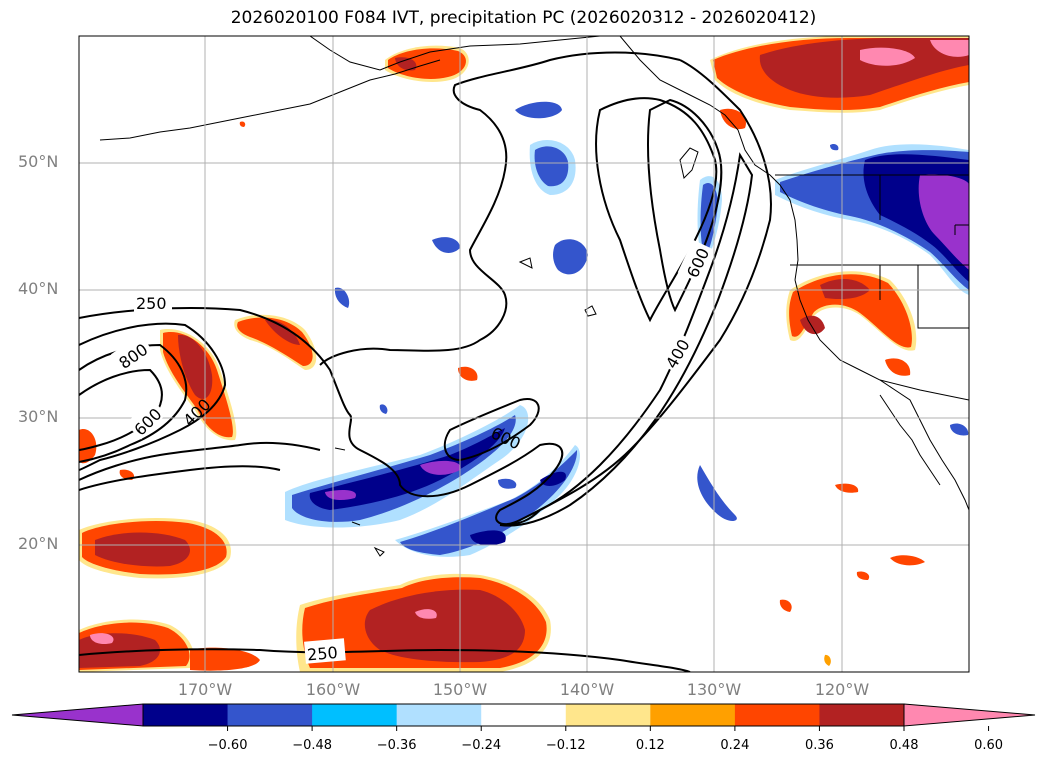  What do you see at coordinates (38, 161) in the screenshot?
I see `lat-label: 50°N` at bounding box center [38, 161].